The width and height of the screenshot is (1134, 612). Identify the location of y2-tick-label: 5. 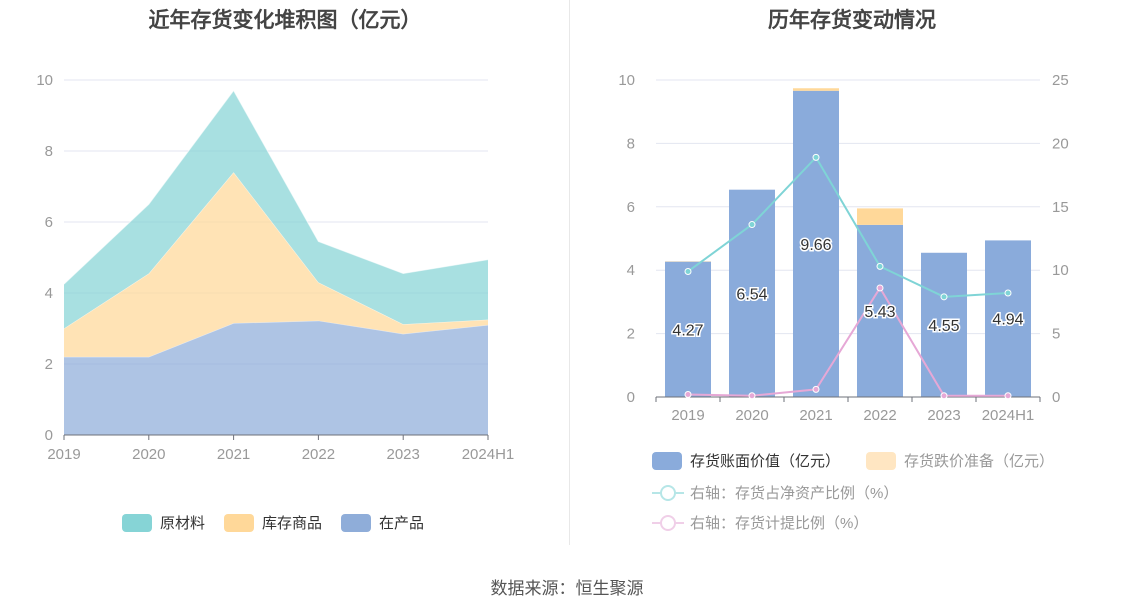
(1056, 334).